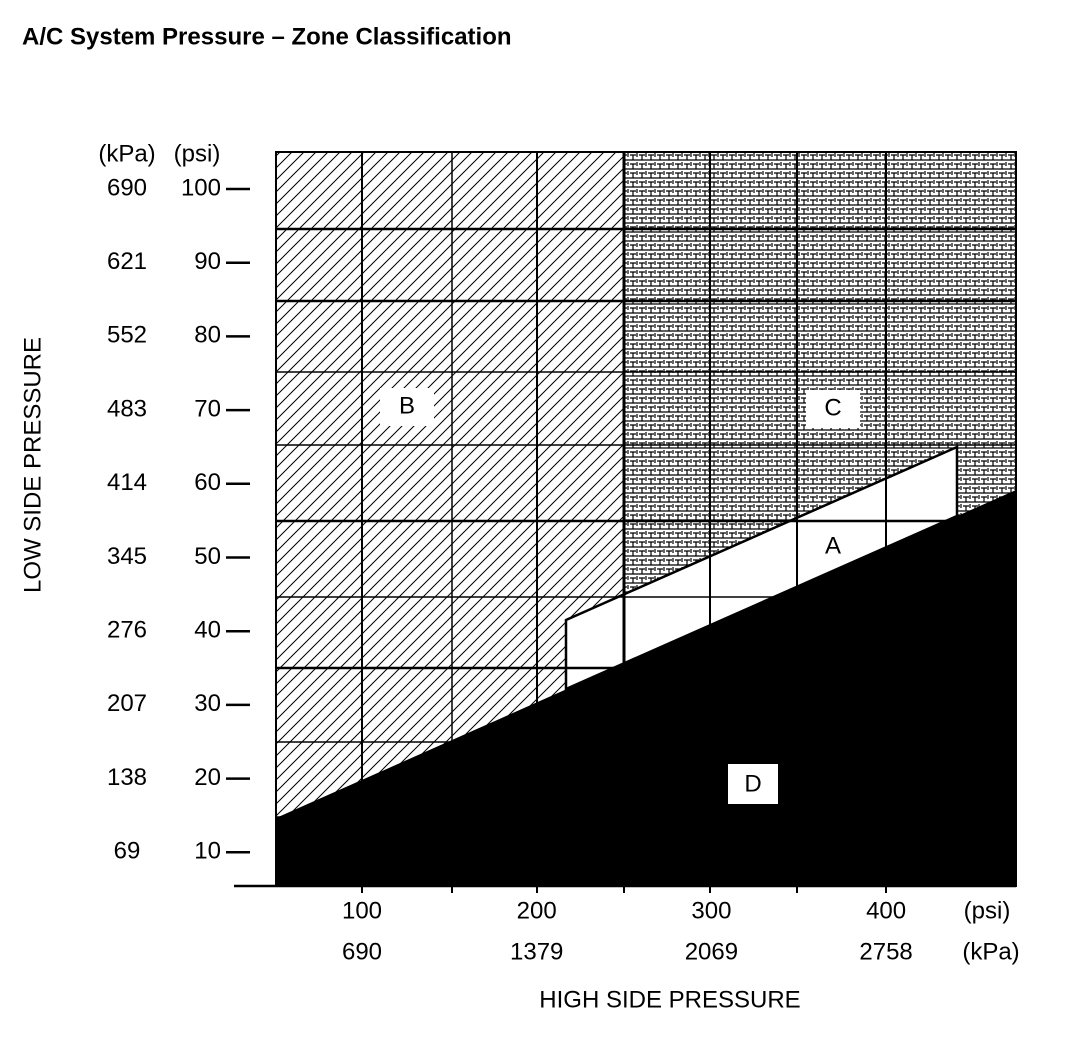 The height and width of the screenshot is (1049, 1072). Describe the element at coordinates (201, 187) in the screenshot. I see `y-tick-label-psi: 100` at that location.